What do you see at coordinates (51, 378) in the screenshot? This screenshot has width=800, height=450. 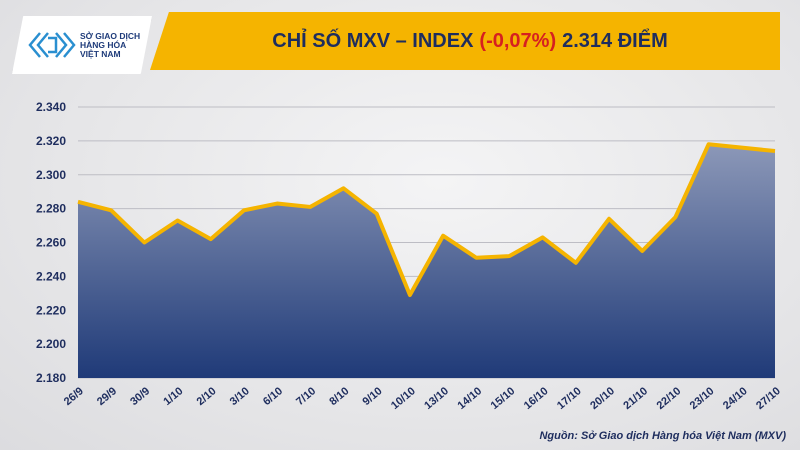 I see `y-tick-label: 2.180` at bounding box center [51, 378].